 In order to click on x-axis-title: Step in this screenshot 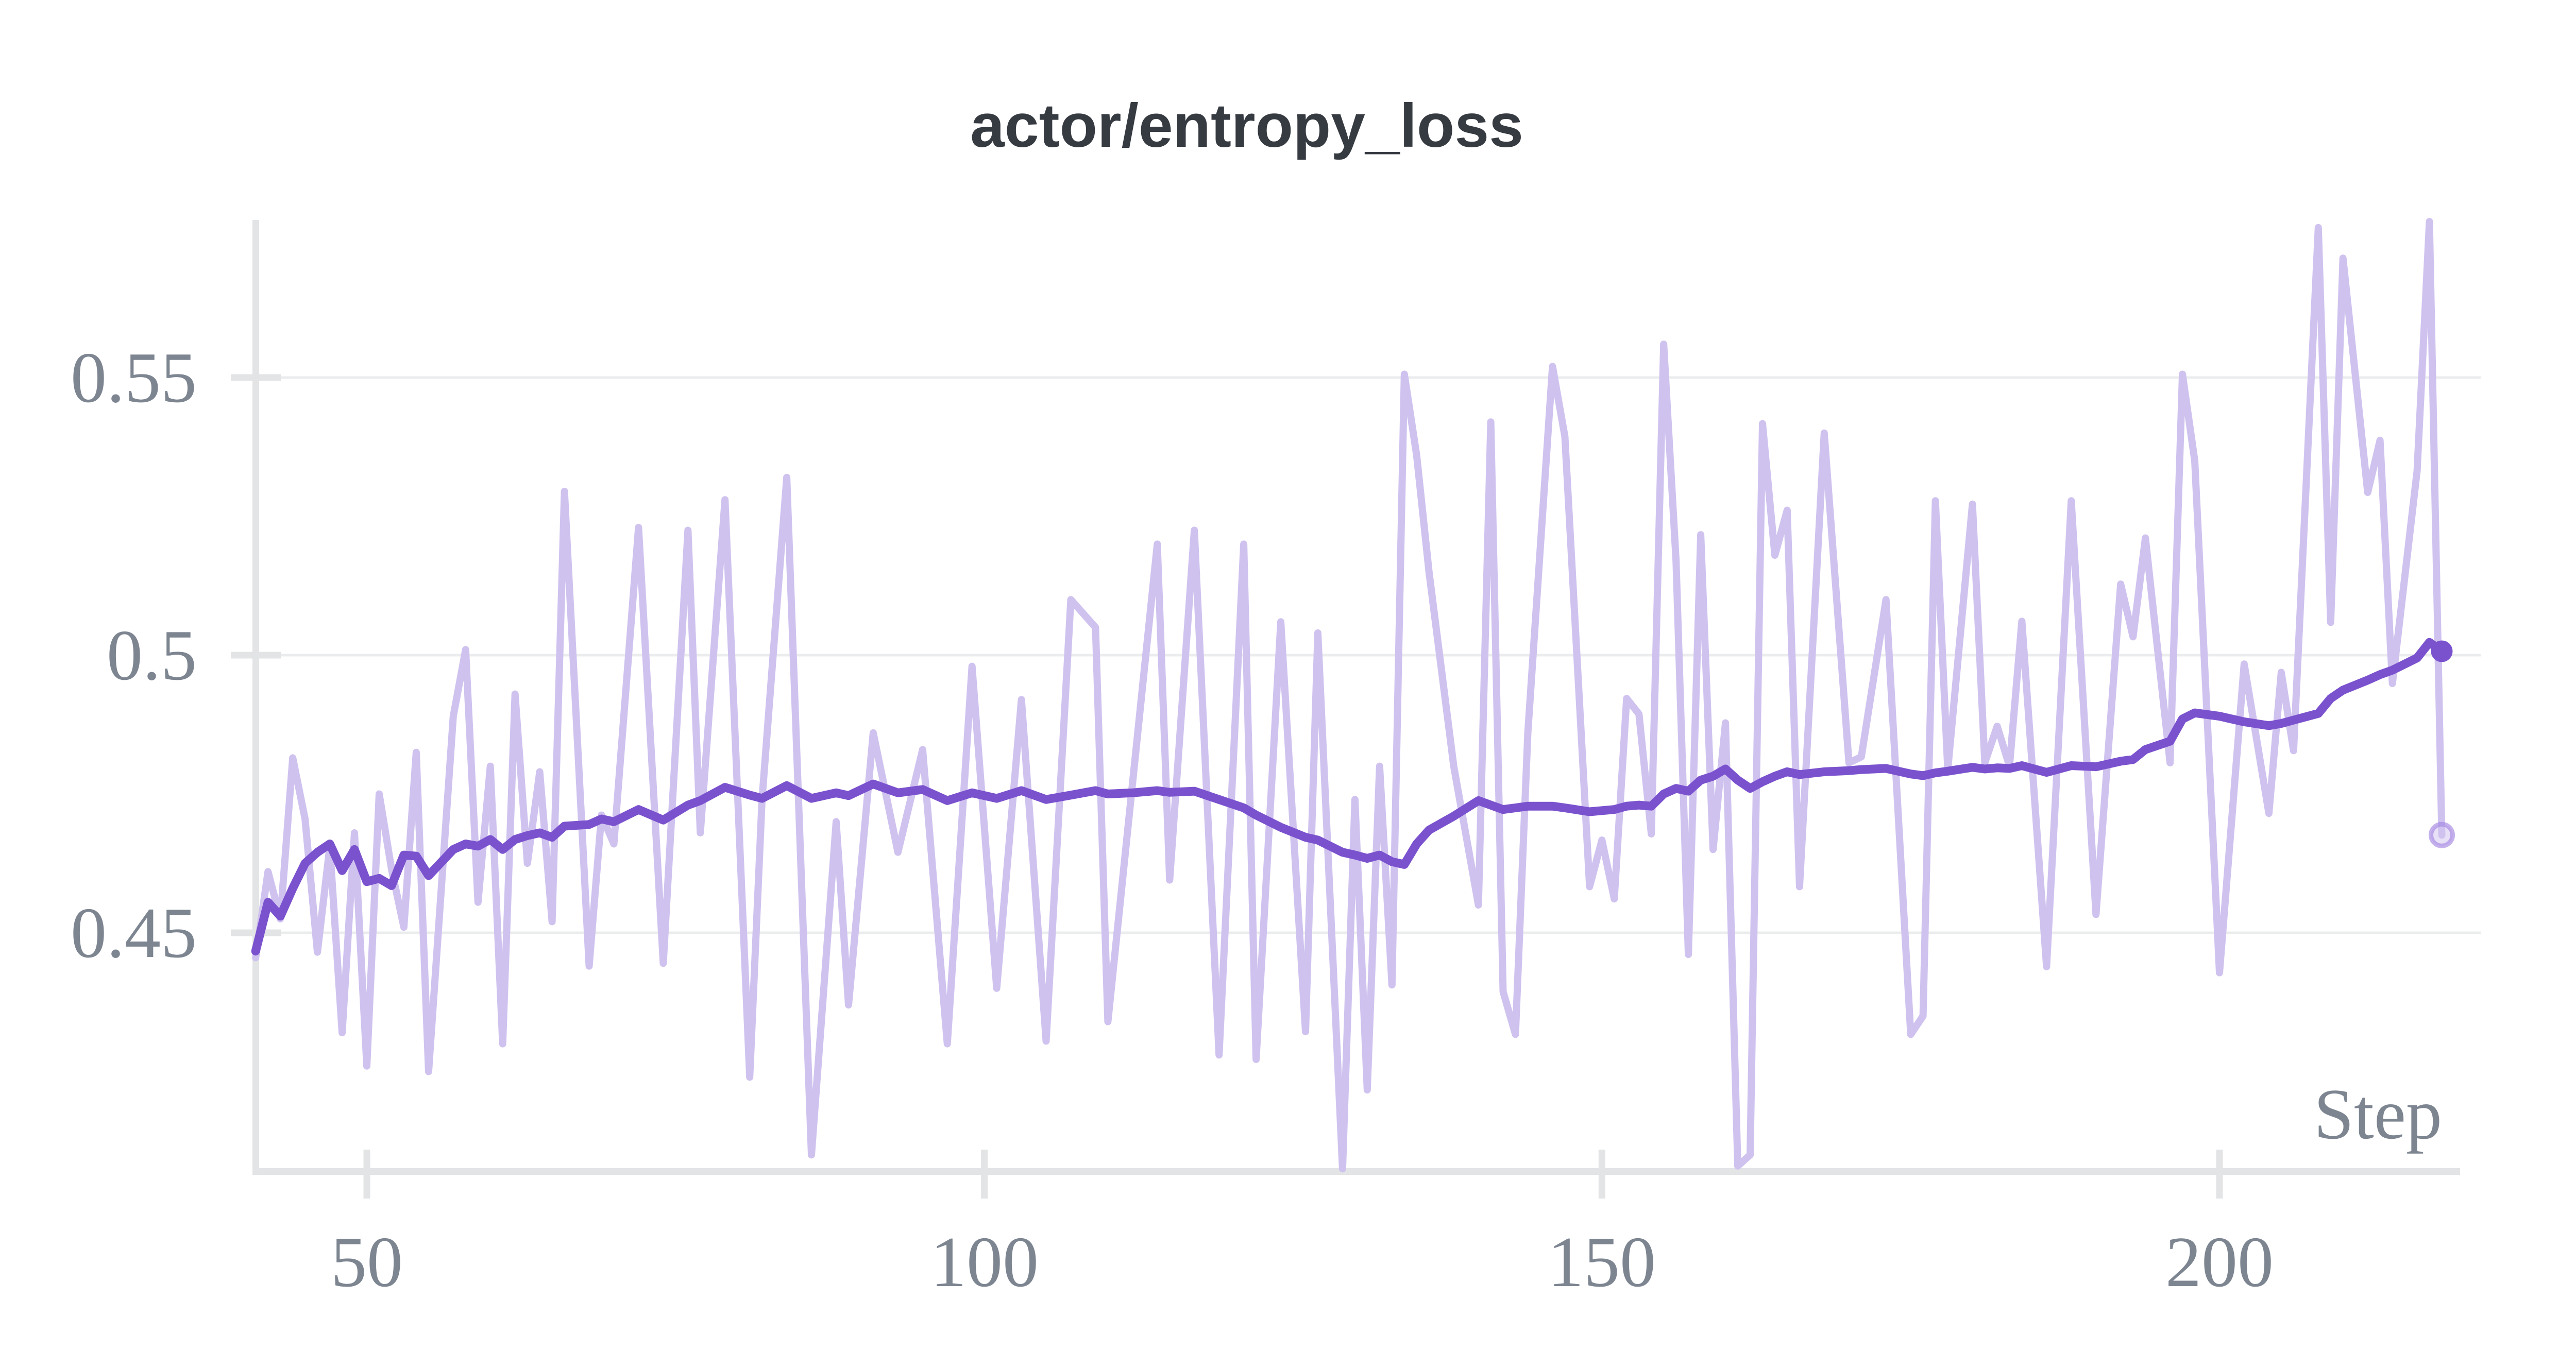, I will do `click(2378, 1114)`.